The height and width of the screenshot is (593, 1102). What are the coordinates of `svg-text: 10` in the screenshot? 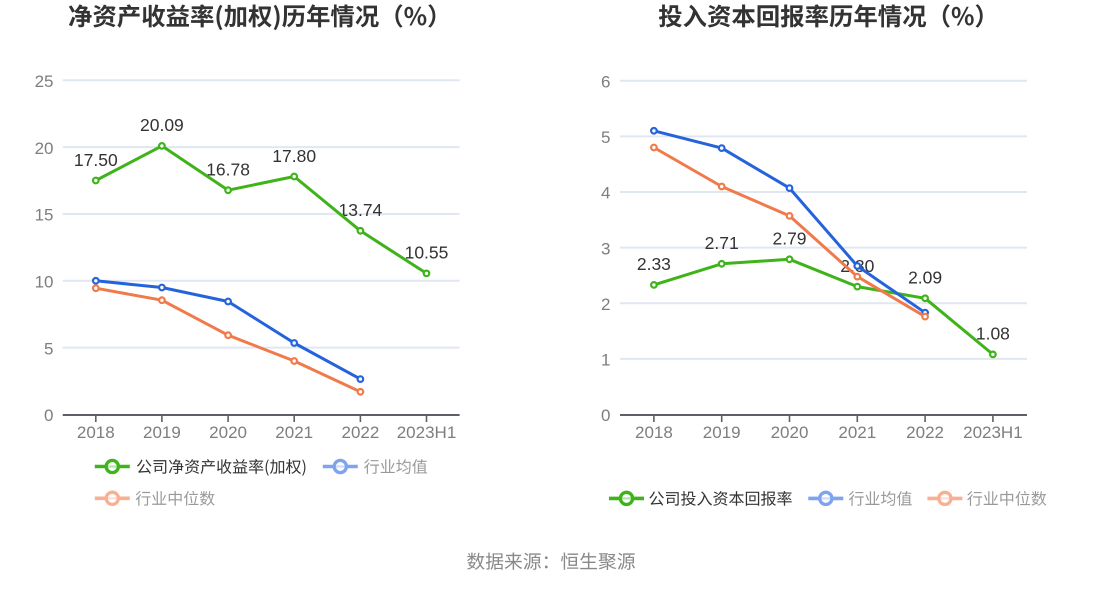 It's located at (44, 282).